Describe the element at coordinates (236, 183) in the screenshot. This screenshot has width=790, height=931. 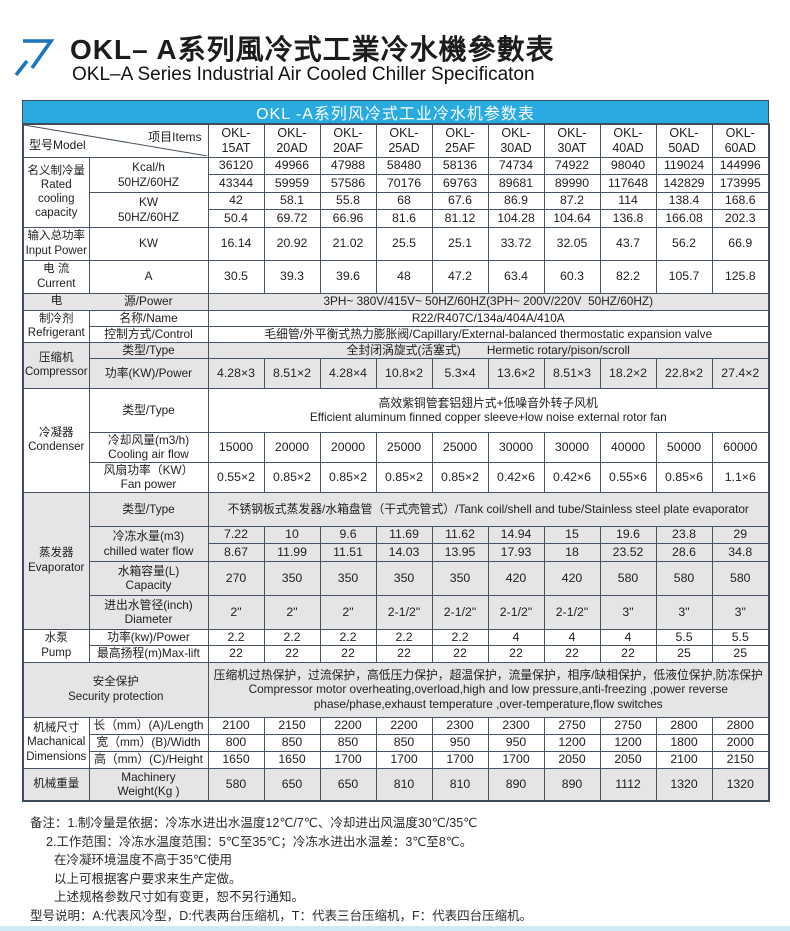
I see `value-cell: 43344` at that location.